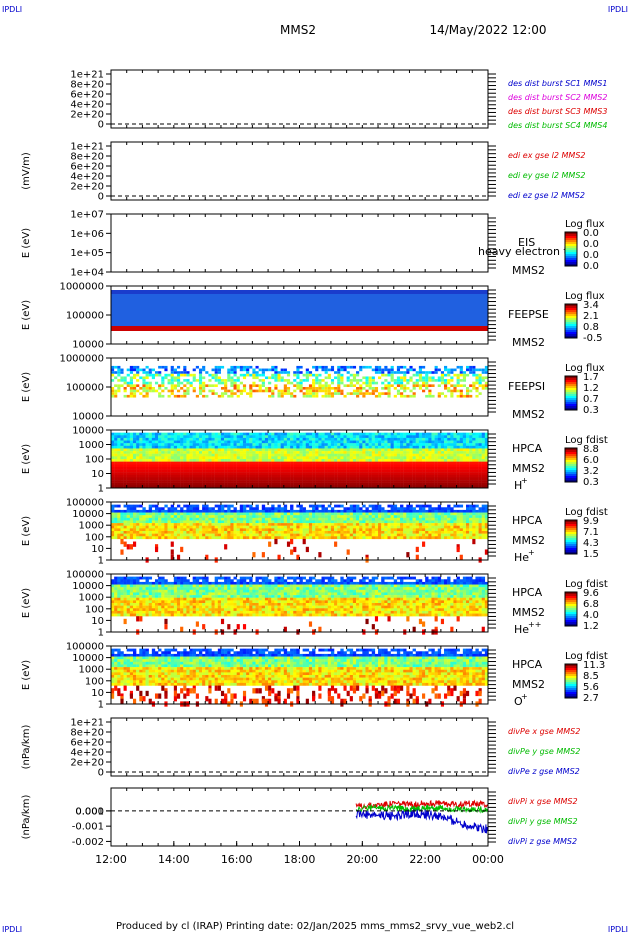 The width and height of the screenshot is (630, 934). I want to click on y-tick-label: 10, so click(97, 474).